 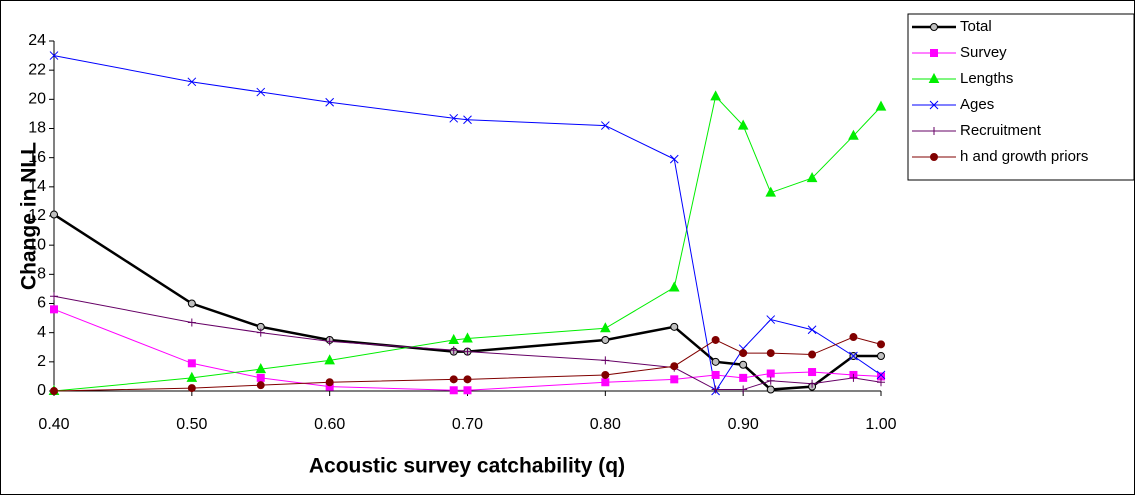 What do you see at coordinates (191, 424) in the screenshot?
I see `x-tick-label: 0.50` at bounding box center [191, 424].